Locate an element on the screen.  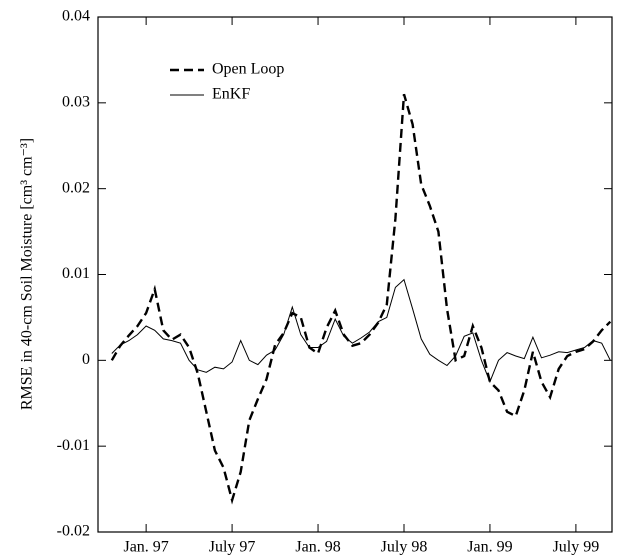
x-tick-label: Jan. 98 is located at coordinates (317, 547).